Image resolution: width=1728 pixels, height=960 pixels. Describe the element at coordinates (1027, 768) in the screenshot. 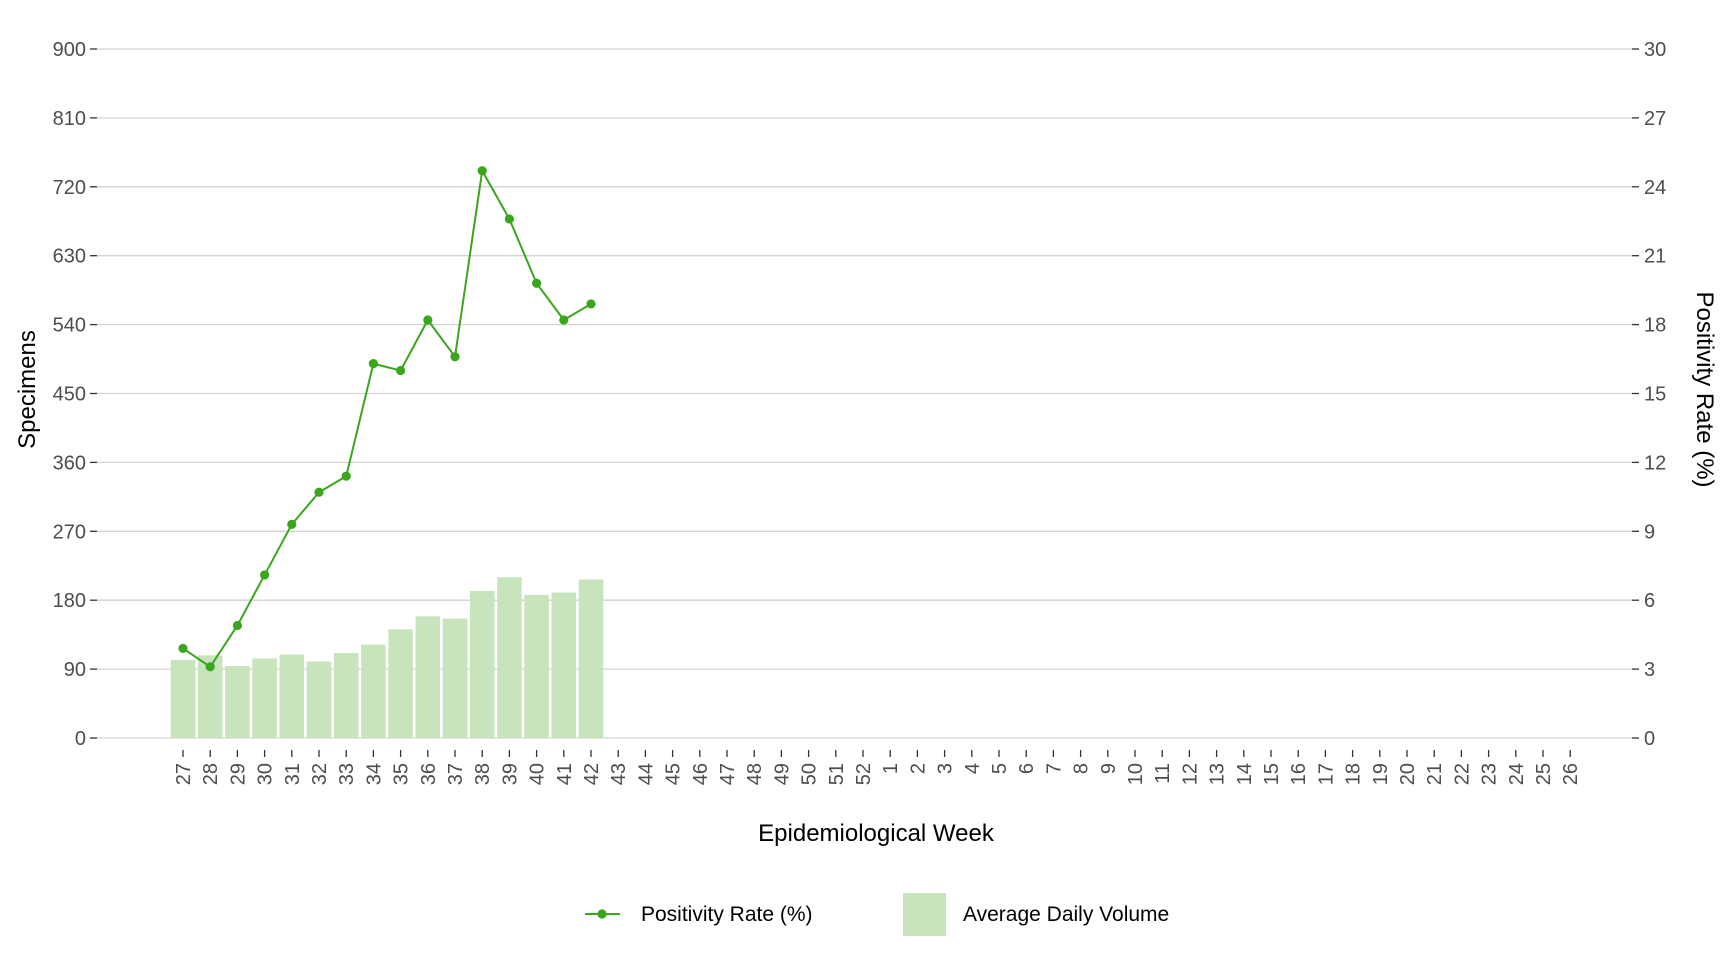

I see `x-tick-label: 6` at that location.